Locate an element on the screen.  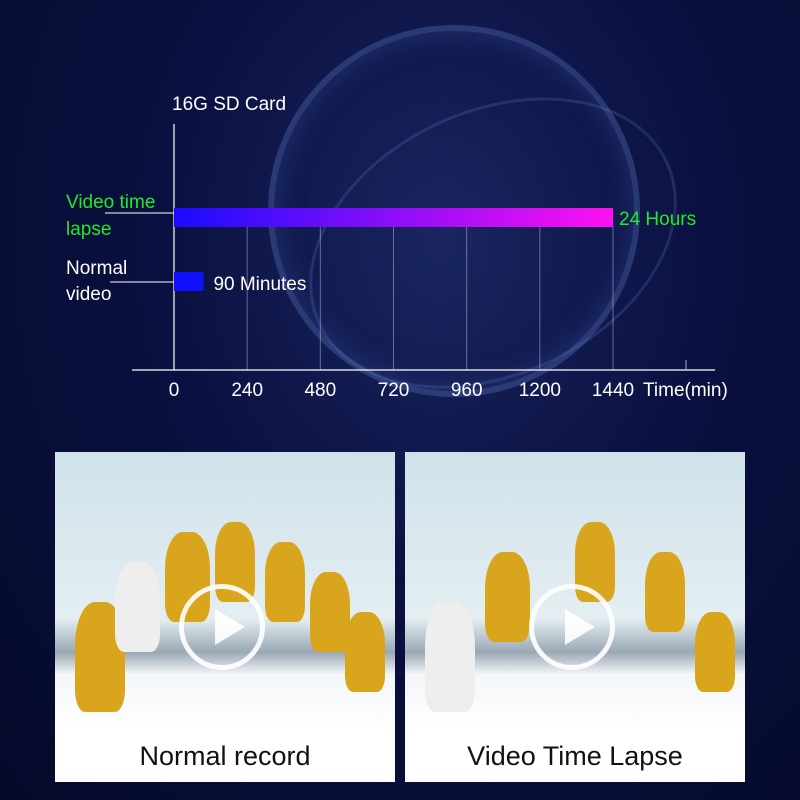
x-tick-label: 0 is located at coordinates (174, 390).